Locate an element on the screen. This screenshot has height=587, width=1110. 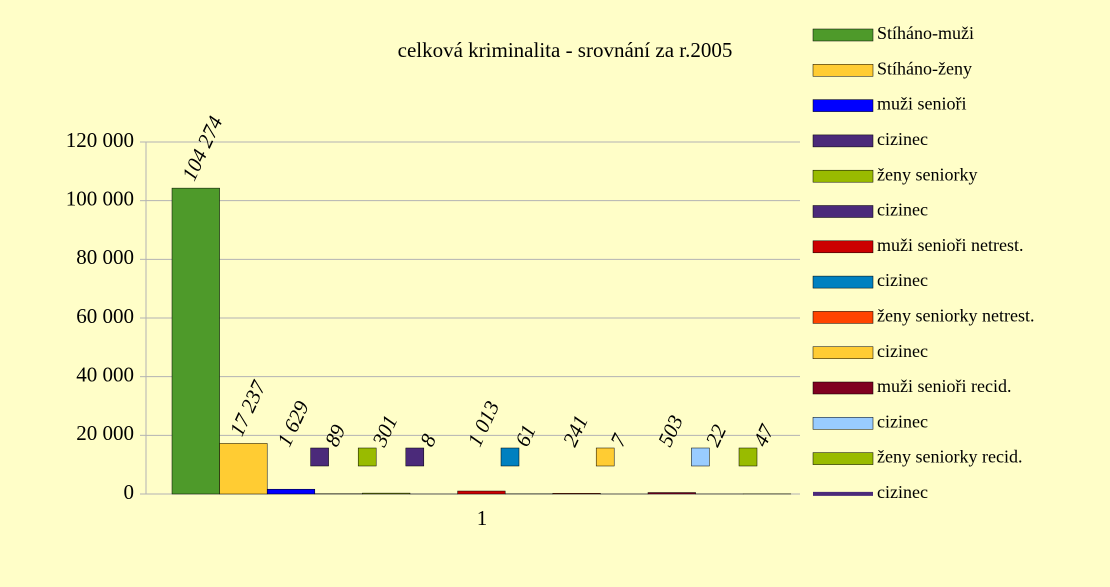
y-tick-label: 100 000 is located at coordinates (100, 198).